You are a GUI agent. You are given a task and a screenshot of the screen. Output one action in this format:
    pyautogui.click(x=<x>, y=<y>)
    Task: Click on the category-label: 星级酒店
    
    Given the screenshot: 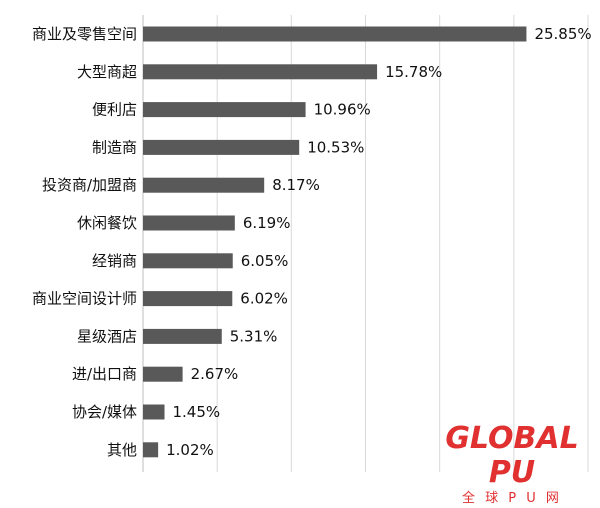 What is the action you would take?
    pyautogui.click(x=107, y=336)
    